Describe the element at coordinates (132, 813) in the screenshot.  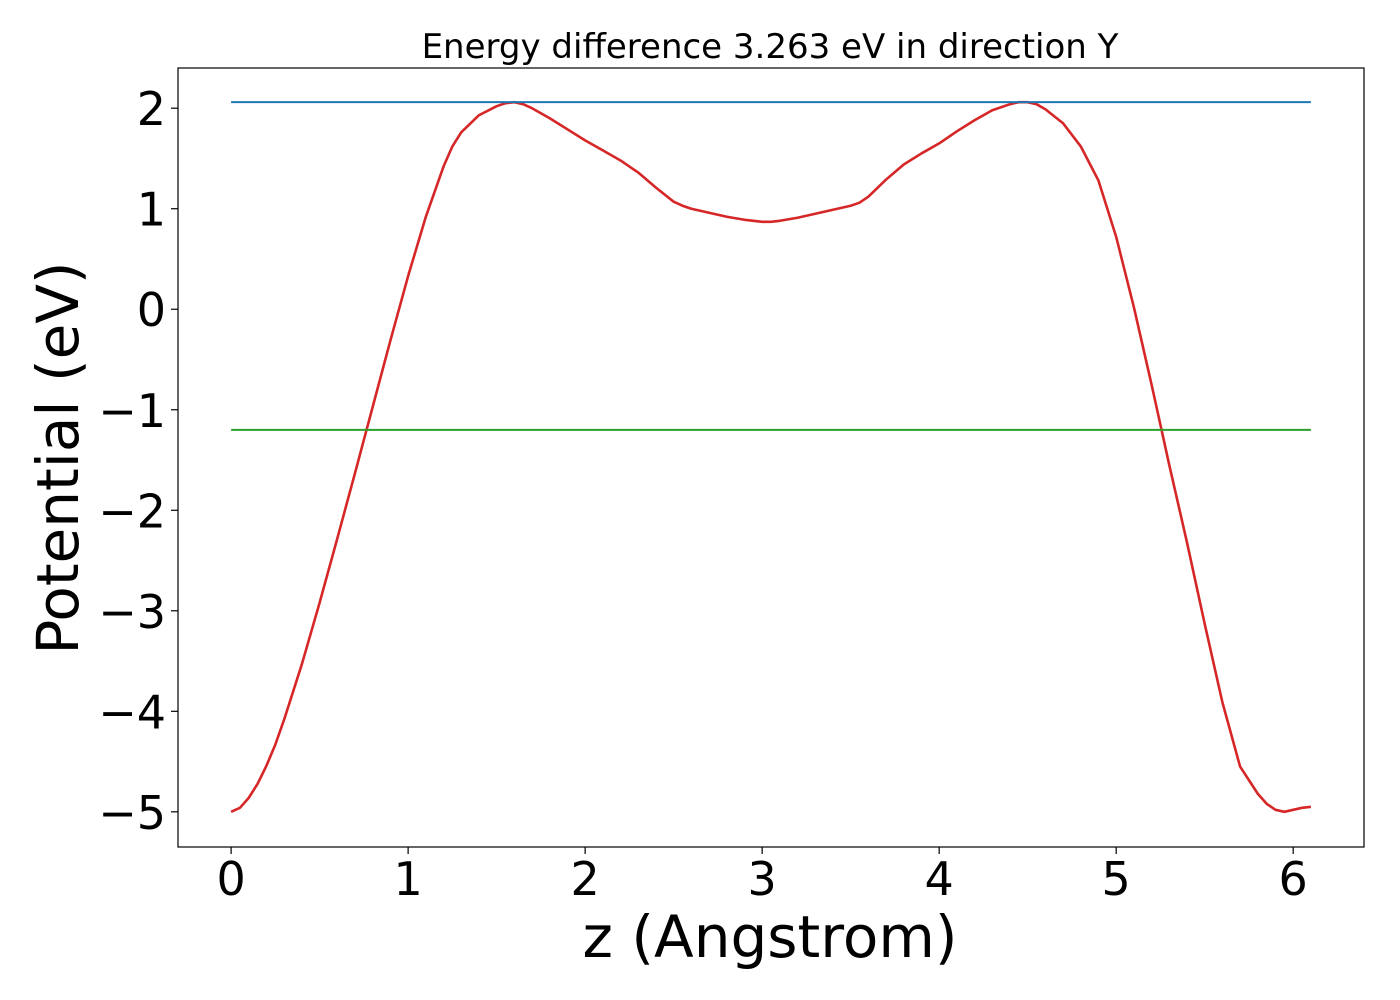
I see `y-tick-label: −5` at that location.